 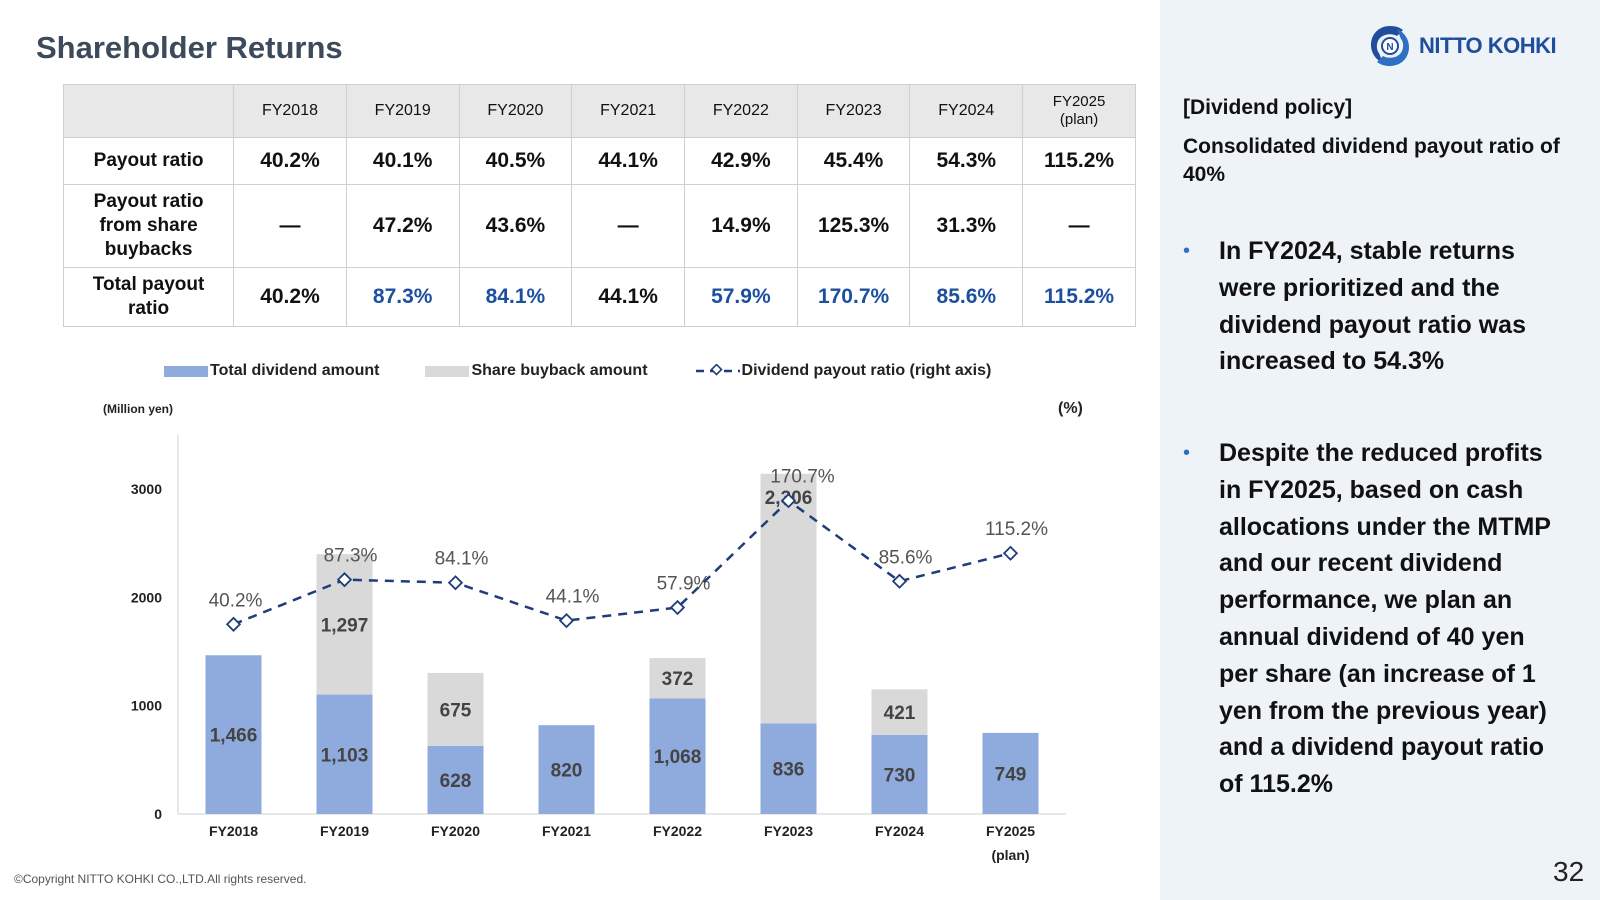 I want to click on legend-item-dividend: Total dividend amount, so click(x=271, y=371).